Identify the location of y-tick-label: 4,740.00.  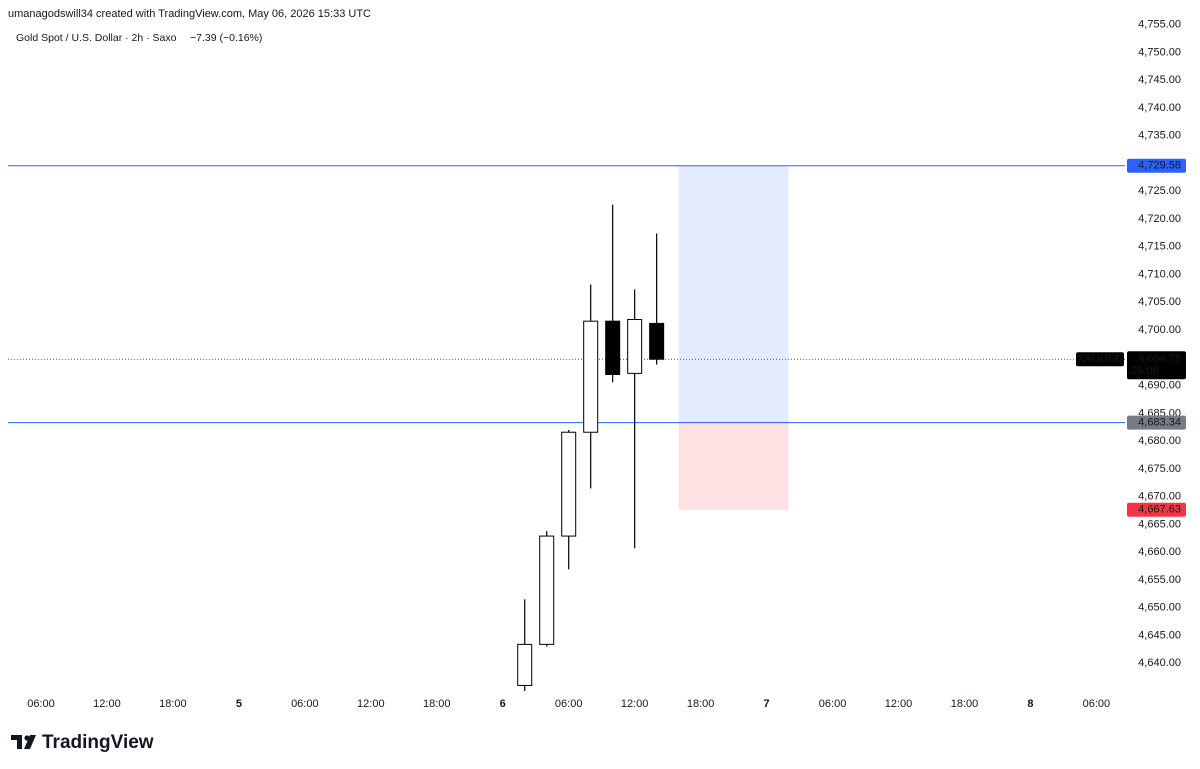
(1159, 108).